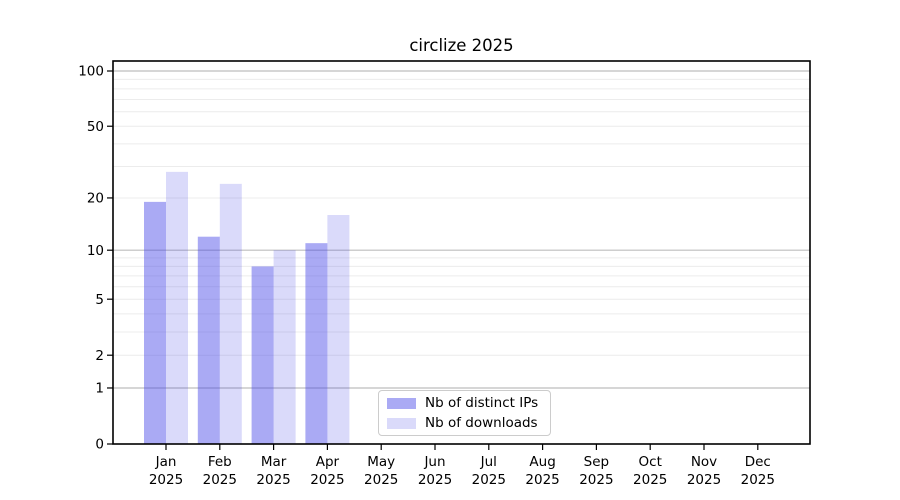  Describe the element at coordinates (704, 462) in the screenshot. I see `x-tick-label-month: Nov` at that location.